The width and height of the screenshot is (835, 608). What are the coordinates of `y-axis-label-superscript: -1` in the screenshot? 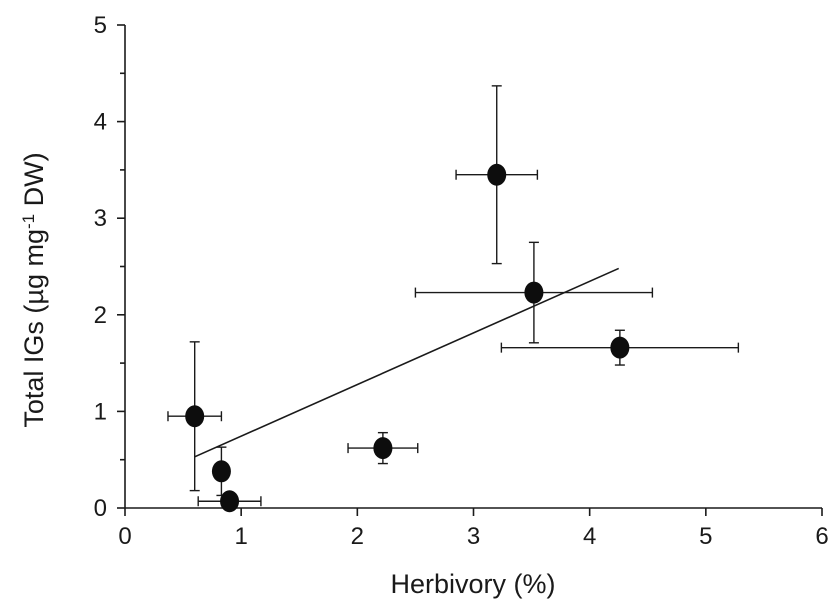 It's located at (28, 221).